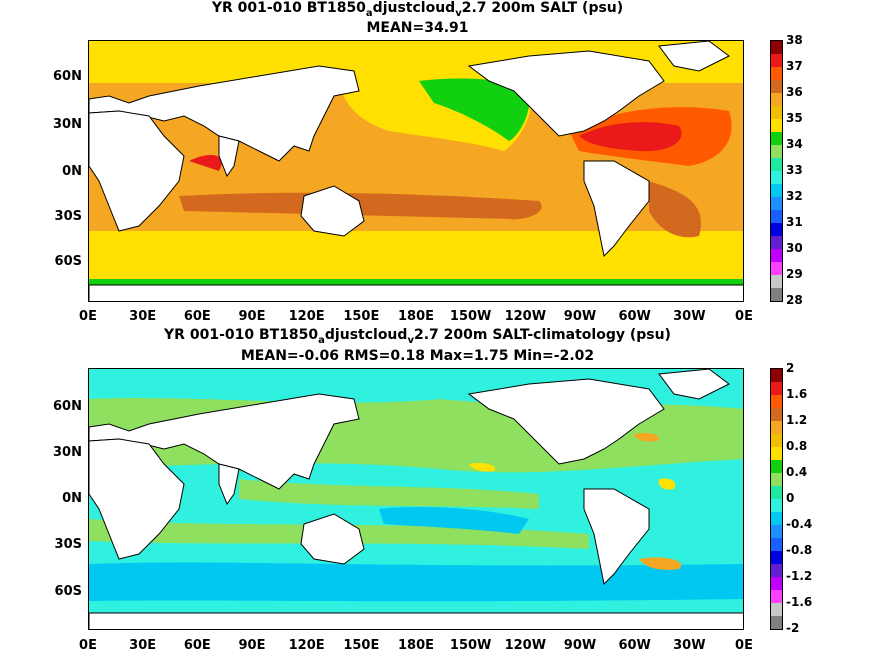 The width and height of the screenshot is (875, 656). What do you see at coordinates (794, 170) in the screenshot?
I see `top-colorbar-tick: 33` at bounding box center [794, 170].